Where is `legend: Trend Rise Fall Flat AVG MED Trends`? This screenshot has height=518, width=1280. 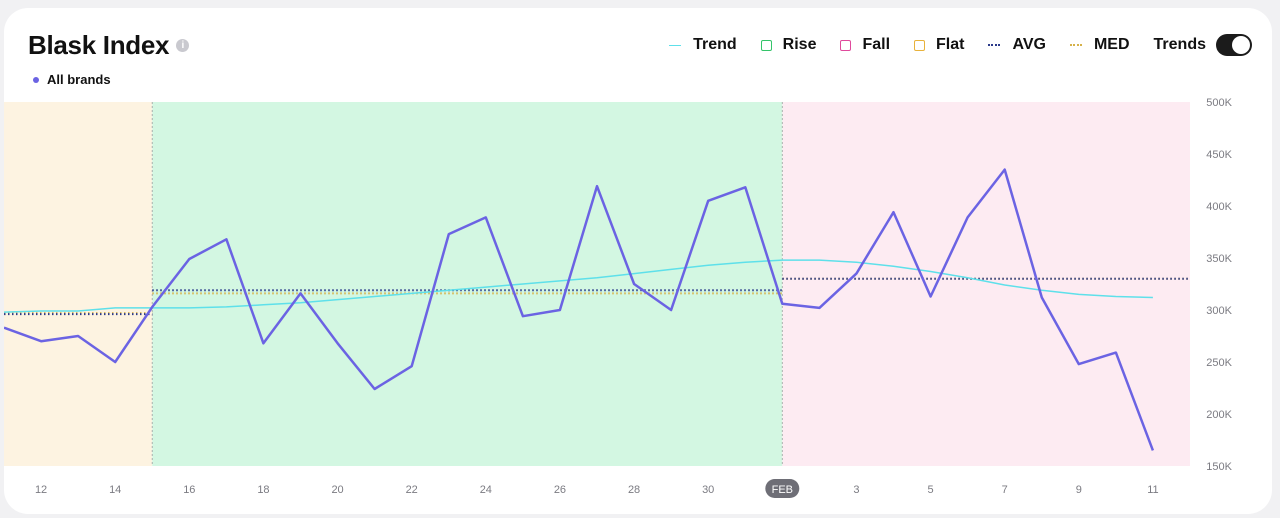 legend: Trend Rise Fall Flat AVG MED Trends is located at coordinates (960, 45).